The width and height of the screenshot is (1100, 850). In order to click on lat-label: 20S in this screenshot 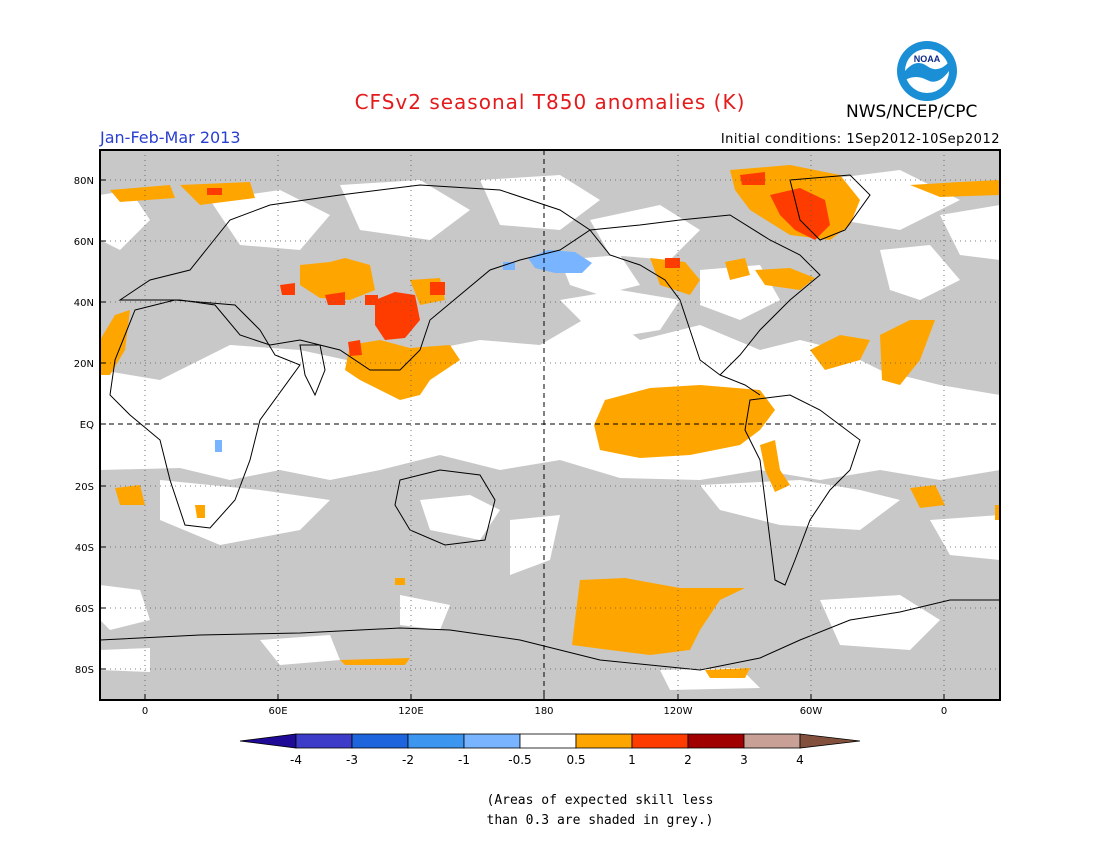, I will do `click(84, 487)`.